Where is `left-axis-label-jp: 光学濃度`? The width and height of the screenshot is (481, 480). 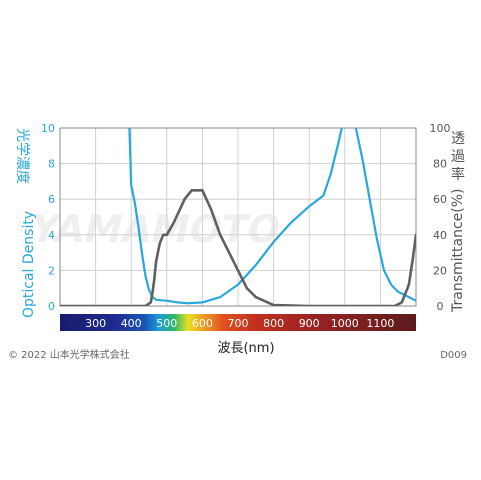
left-axis-label-jp: 光学濃度 is located at coordinates (22, 156).